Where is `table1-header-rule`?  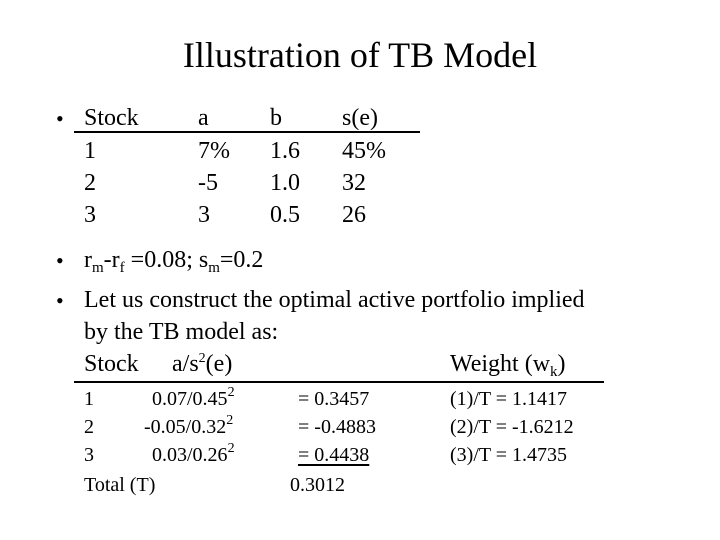
table1-header-rule is located at coordinates (247, 132).